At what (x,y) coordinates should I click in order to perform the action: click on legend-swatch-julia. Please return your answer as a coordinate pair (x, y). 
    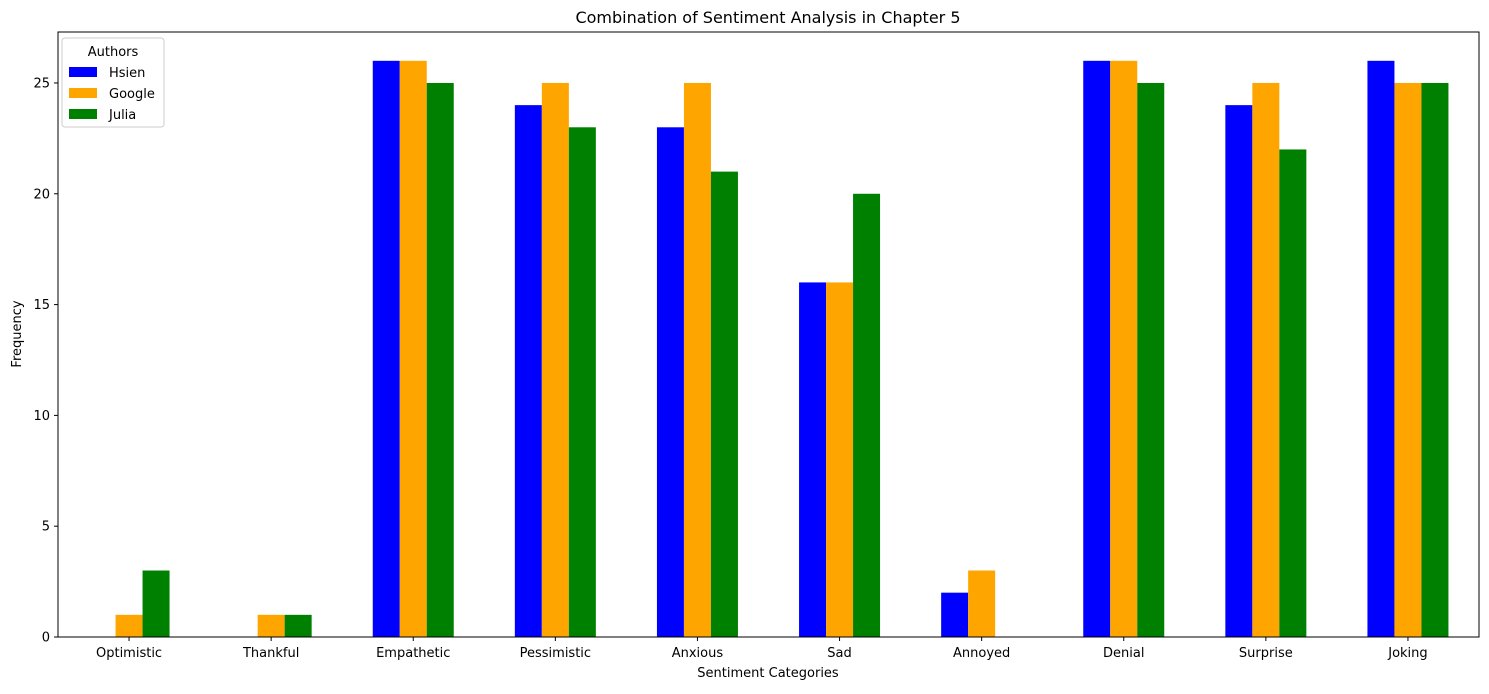
    Looking at the image, I should click on (83, 114).